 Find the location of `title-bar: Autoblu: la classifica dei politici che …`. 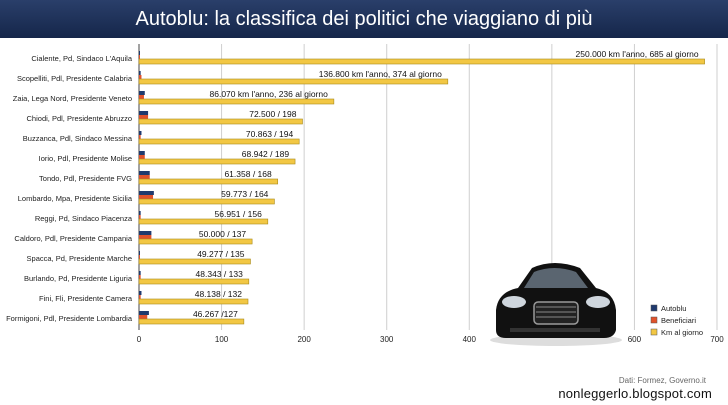

title-bar: Autoblu: la classifica dei politici che … is located at coordinates (364, 19).